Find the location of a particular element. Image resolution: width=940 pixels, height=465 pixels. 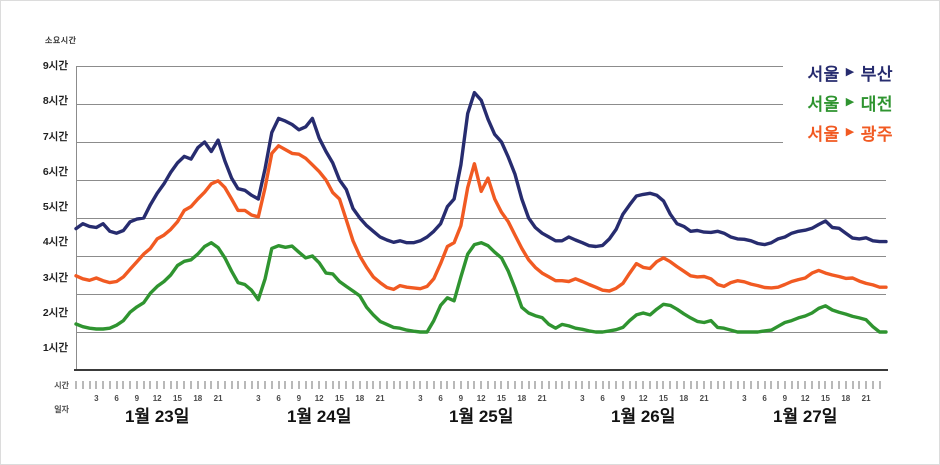

y-axis-label: 4시간 is located at coordinates (55, 242).